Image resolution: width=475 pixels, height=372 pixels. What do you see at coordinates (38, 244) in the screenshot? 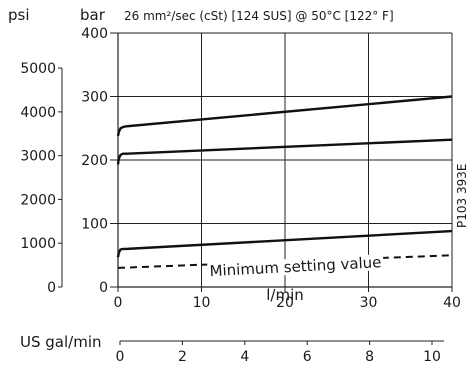
I see `psi-tick-label: 1000` at bounding box center [38, 244].